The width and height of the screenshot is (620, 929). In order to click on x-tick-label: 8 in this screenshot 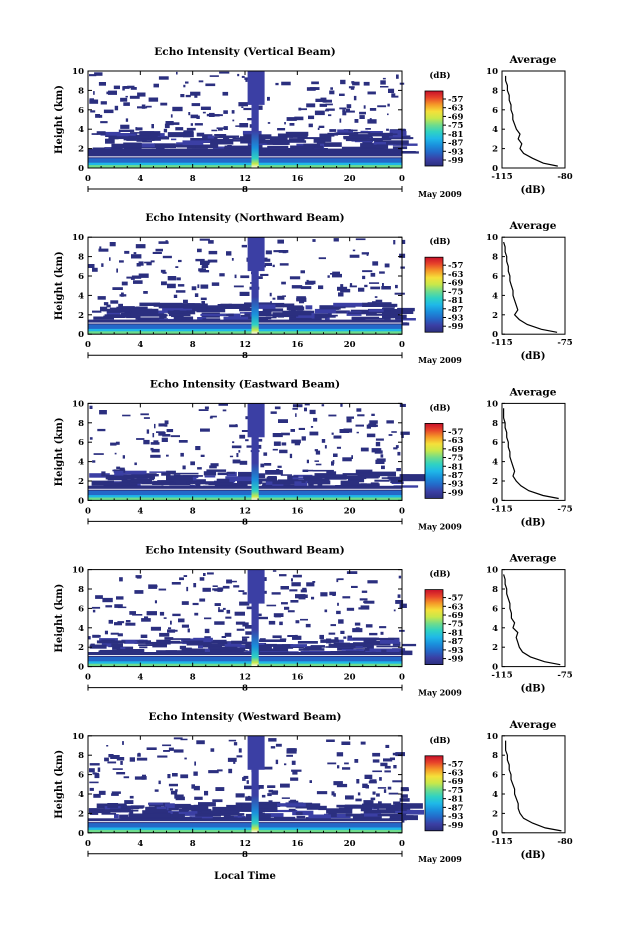, I will do `click(193, 345)`.